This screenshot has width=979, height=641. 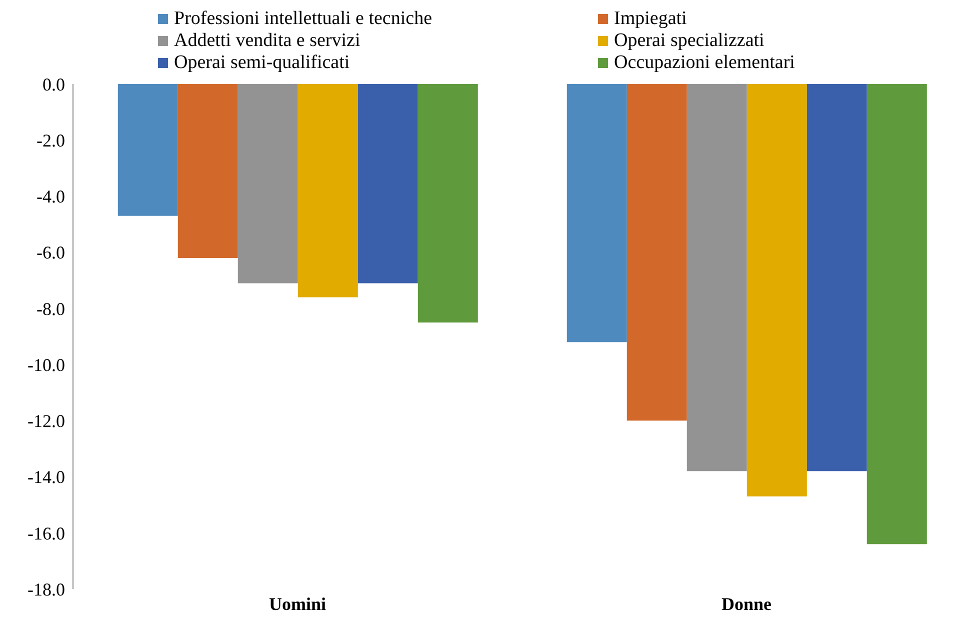 What do you see at coordinates (46, 533) in the screenshot?
I see `y-tick-label: -16.0` at bounding box center [46, 533].